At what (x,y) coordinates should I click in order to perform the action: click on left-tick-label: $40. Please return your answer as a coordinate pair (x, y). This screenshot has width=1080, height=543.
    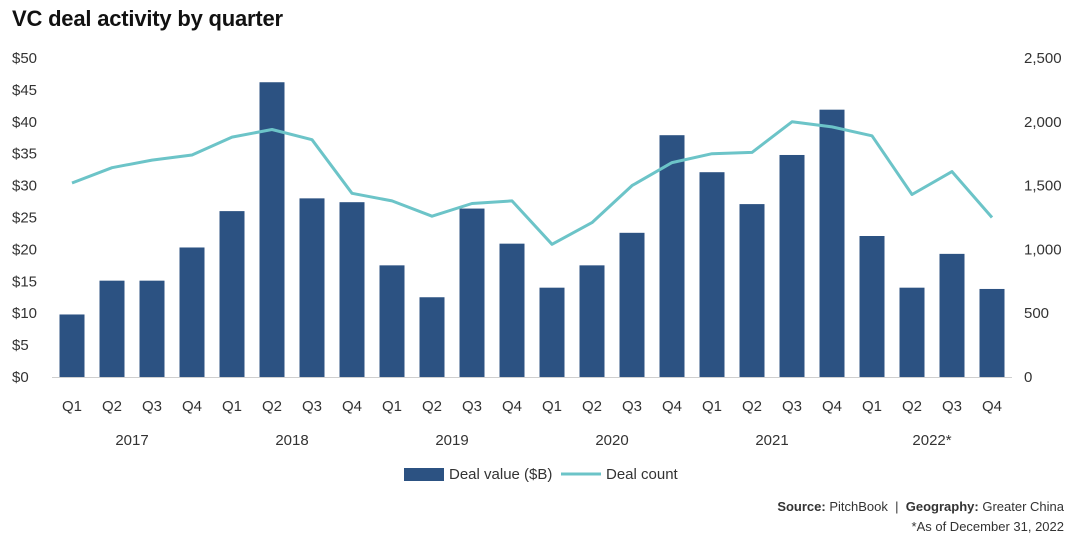
    Looking at the image, I should click on (24, 122).